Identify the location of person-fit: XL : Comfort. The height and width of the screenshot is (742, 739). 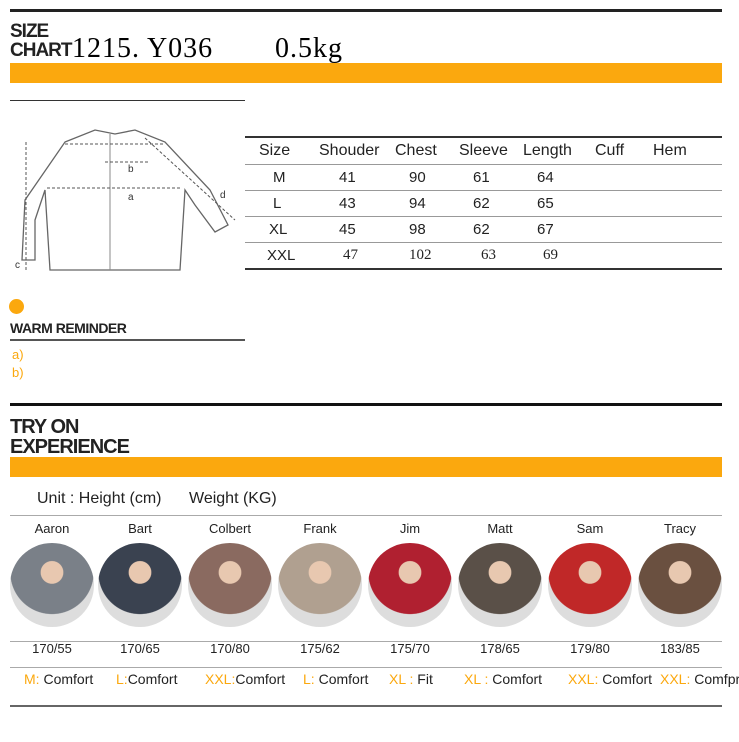
(503, 679).